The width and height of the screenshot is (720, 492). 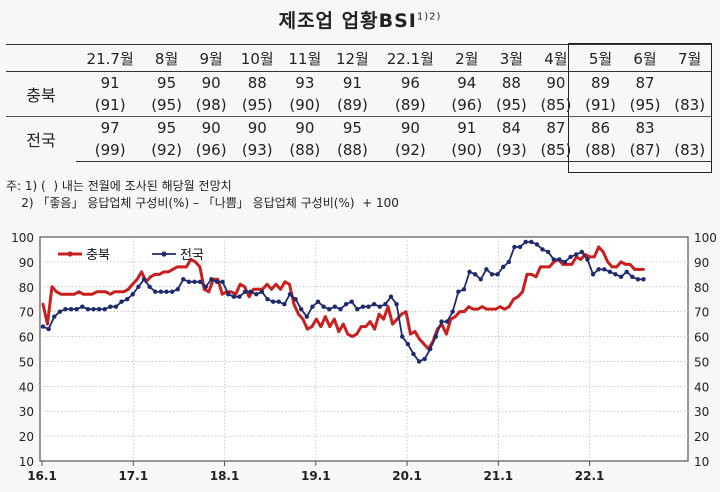 What do you see at coordinates (41, 139) in the screenshot?
I see `row-label: 전국` at bounding box center [41, 139].